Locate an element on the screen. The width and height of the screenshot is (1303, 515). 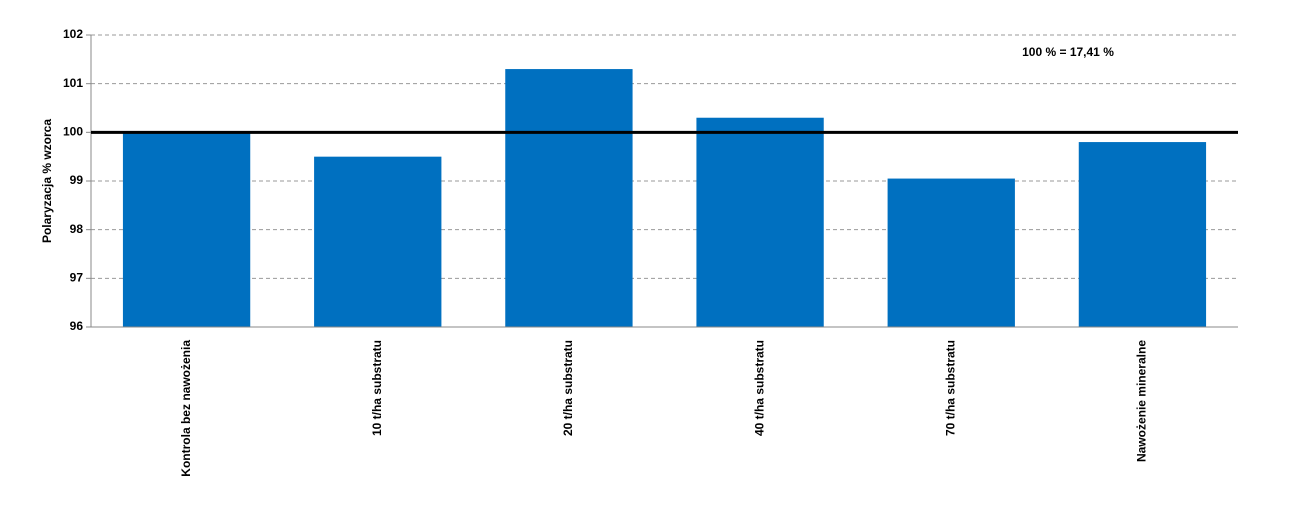
y-tick-label: 100 is located at coordinates (73, 132).